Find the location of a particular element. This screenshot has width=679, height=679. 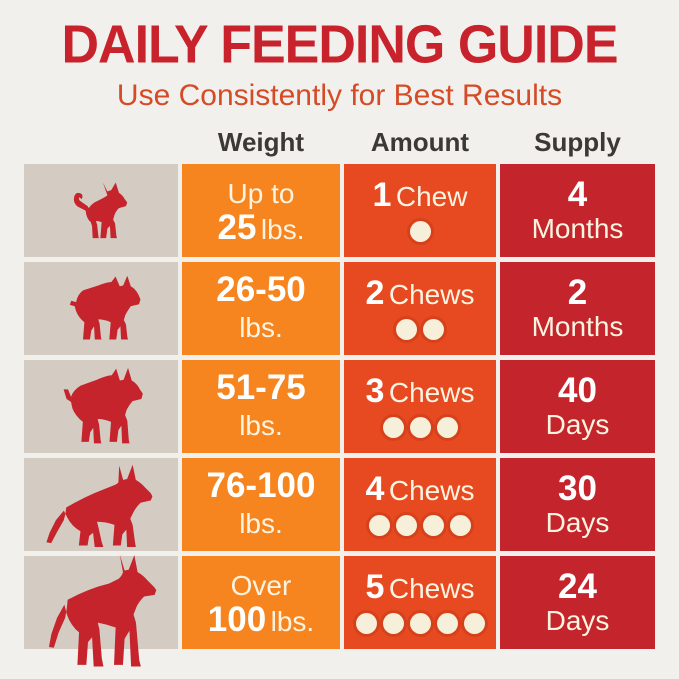

amount-cell-row-2: 2 Chews is located at coordinates (420, 308).